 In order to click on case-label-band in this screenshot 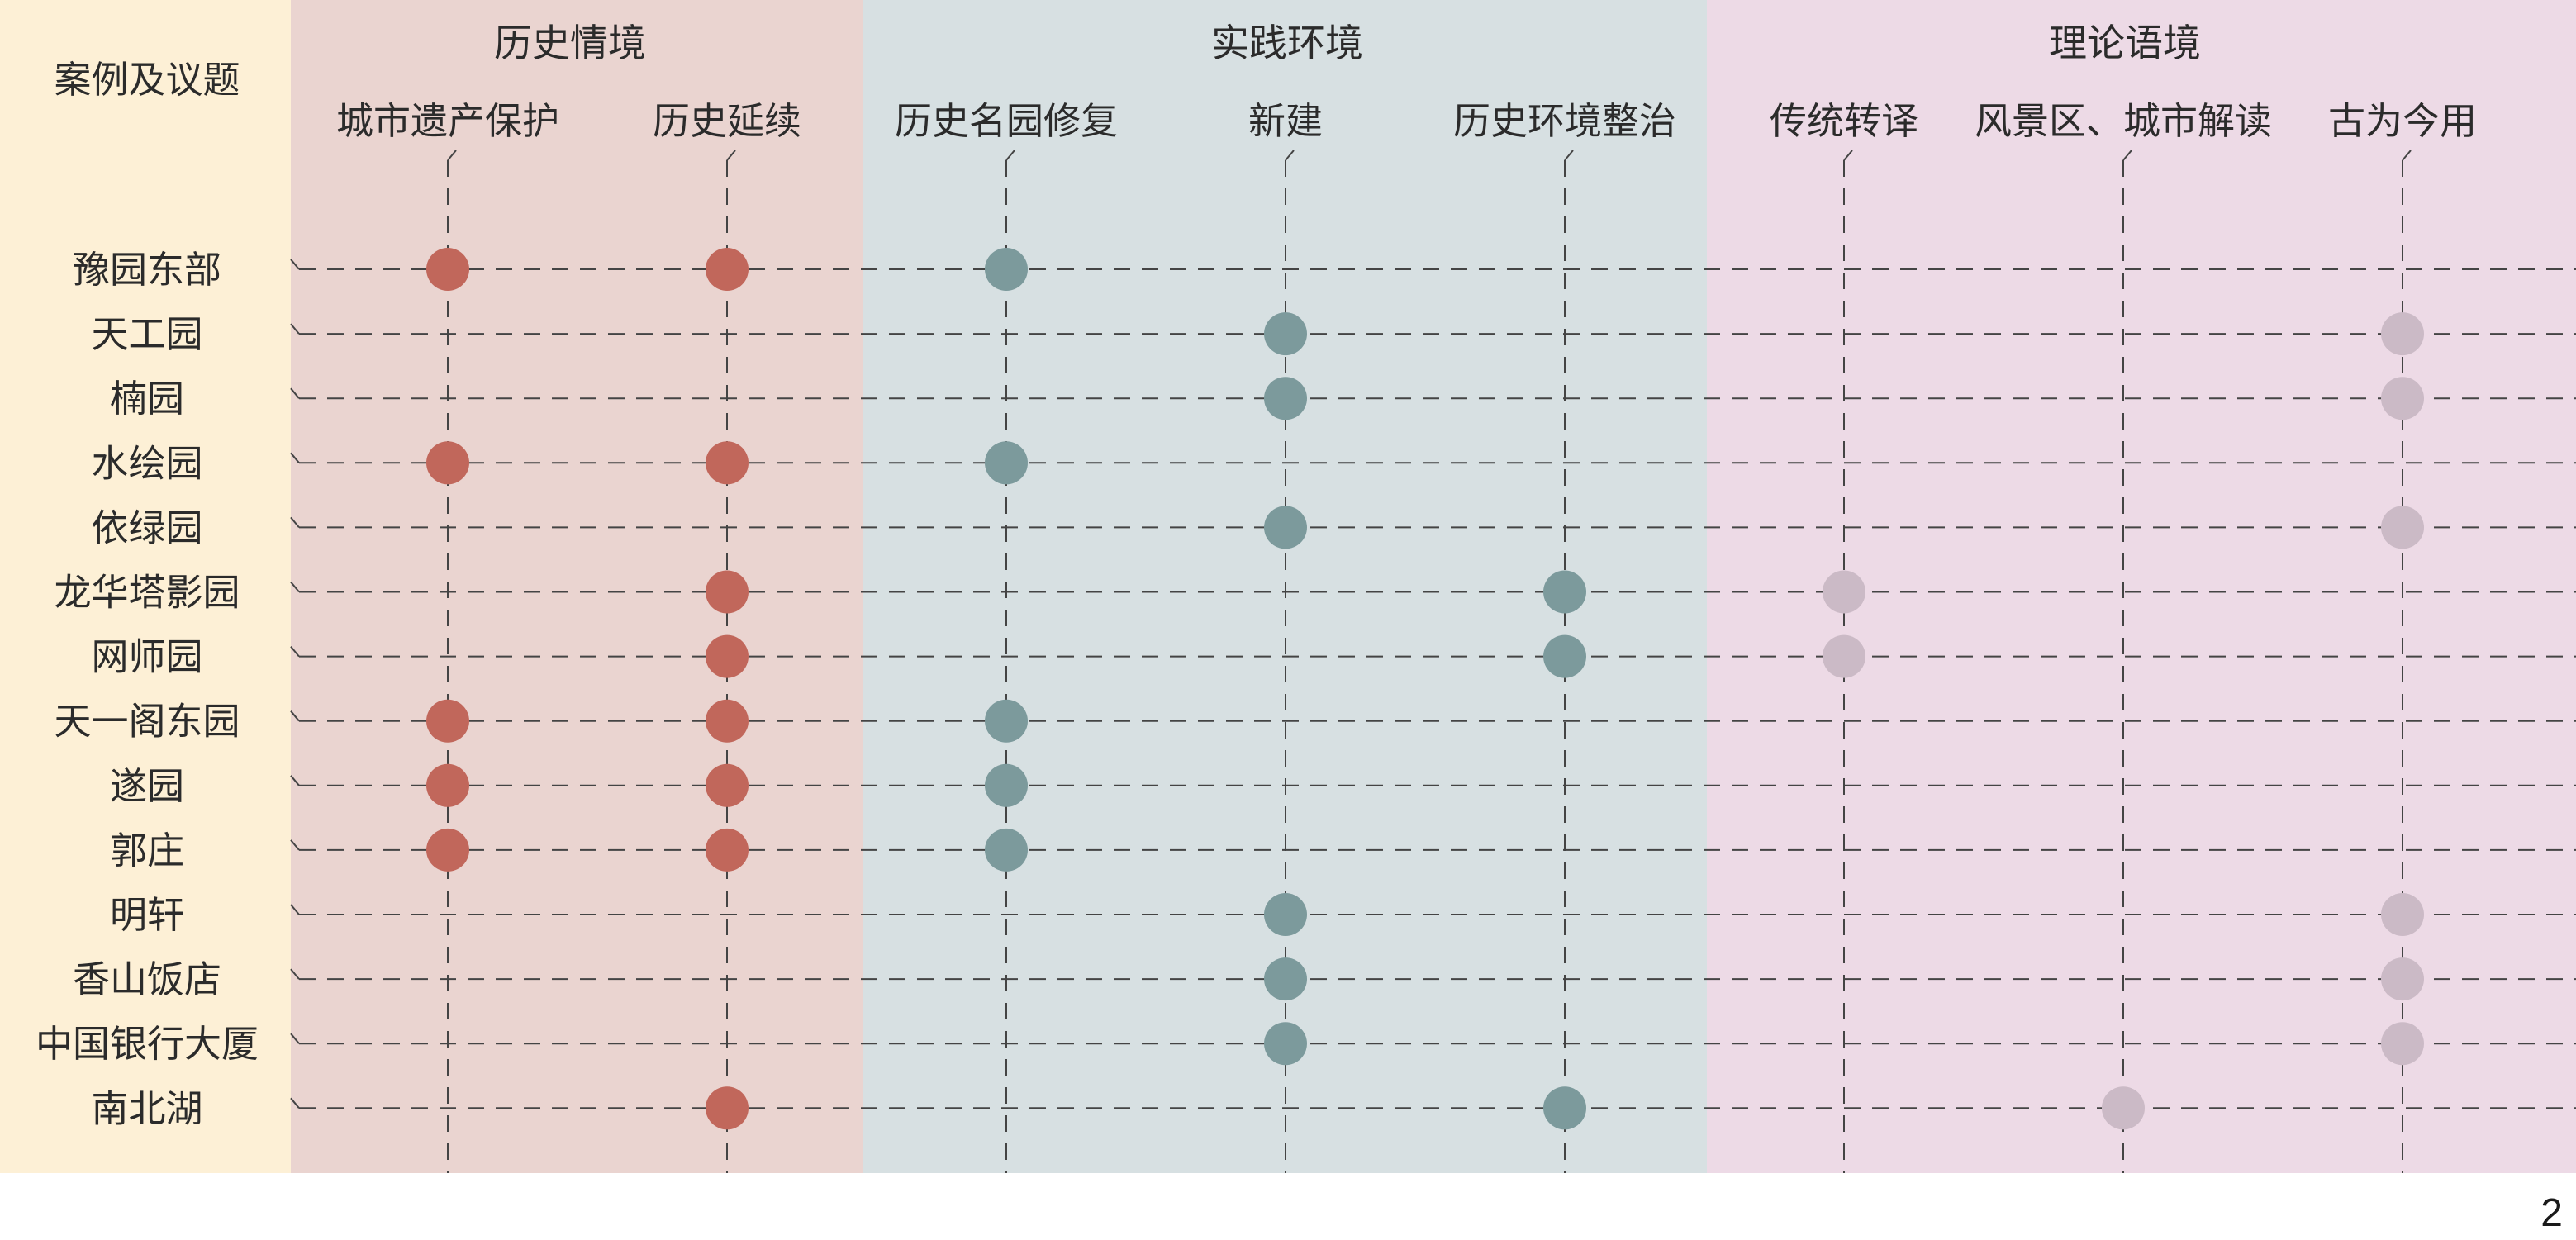, I will do `click(145, 586)`.